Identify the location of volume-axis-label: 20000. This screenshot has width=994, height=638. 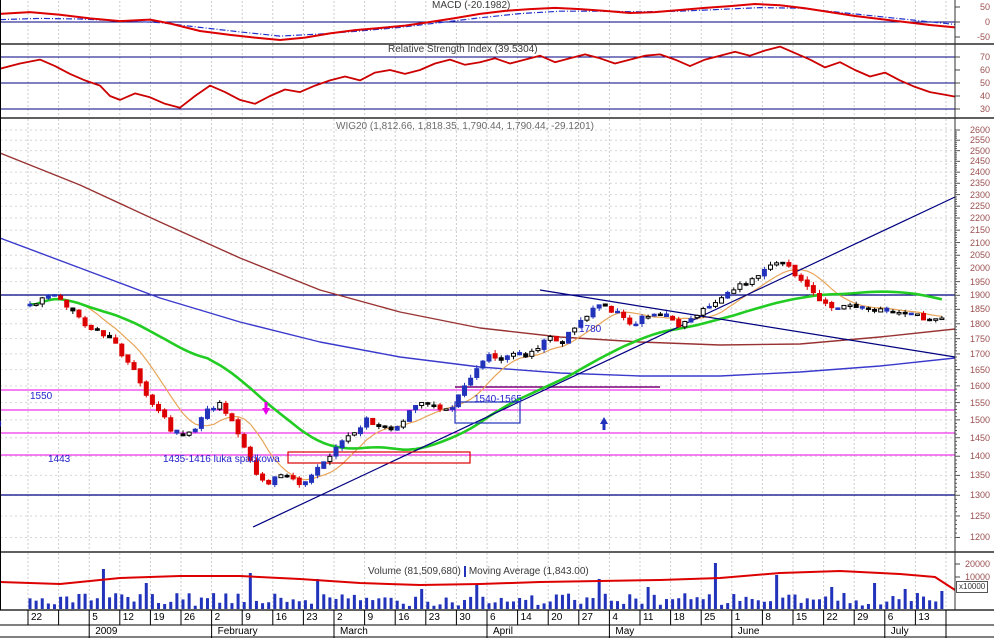
(977, 564).